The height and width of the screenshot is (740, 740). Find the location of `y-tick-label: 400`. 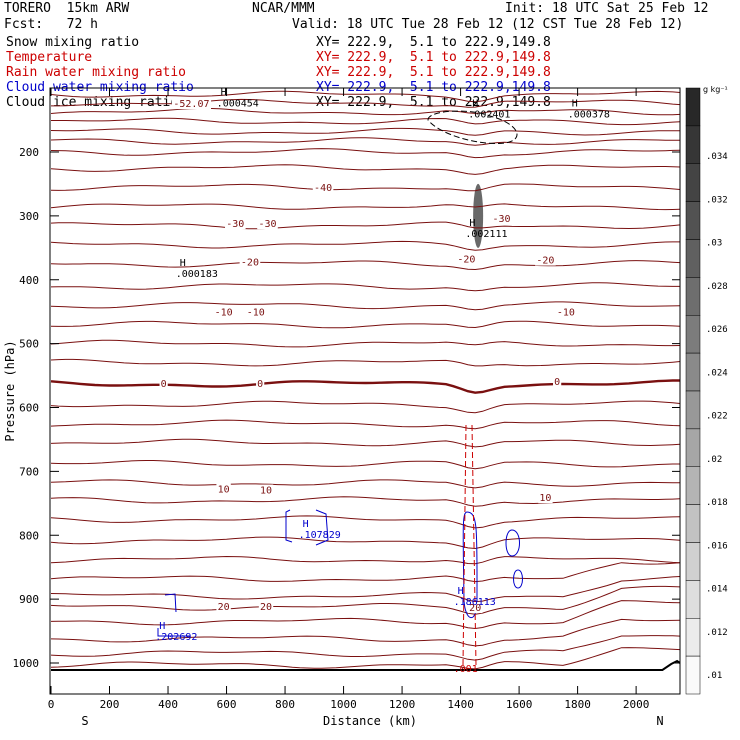

y-tick-label: 400 is located at coordinates (29, 280).